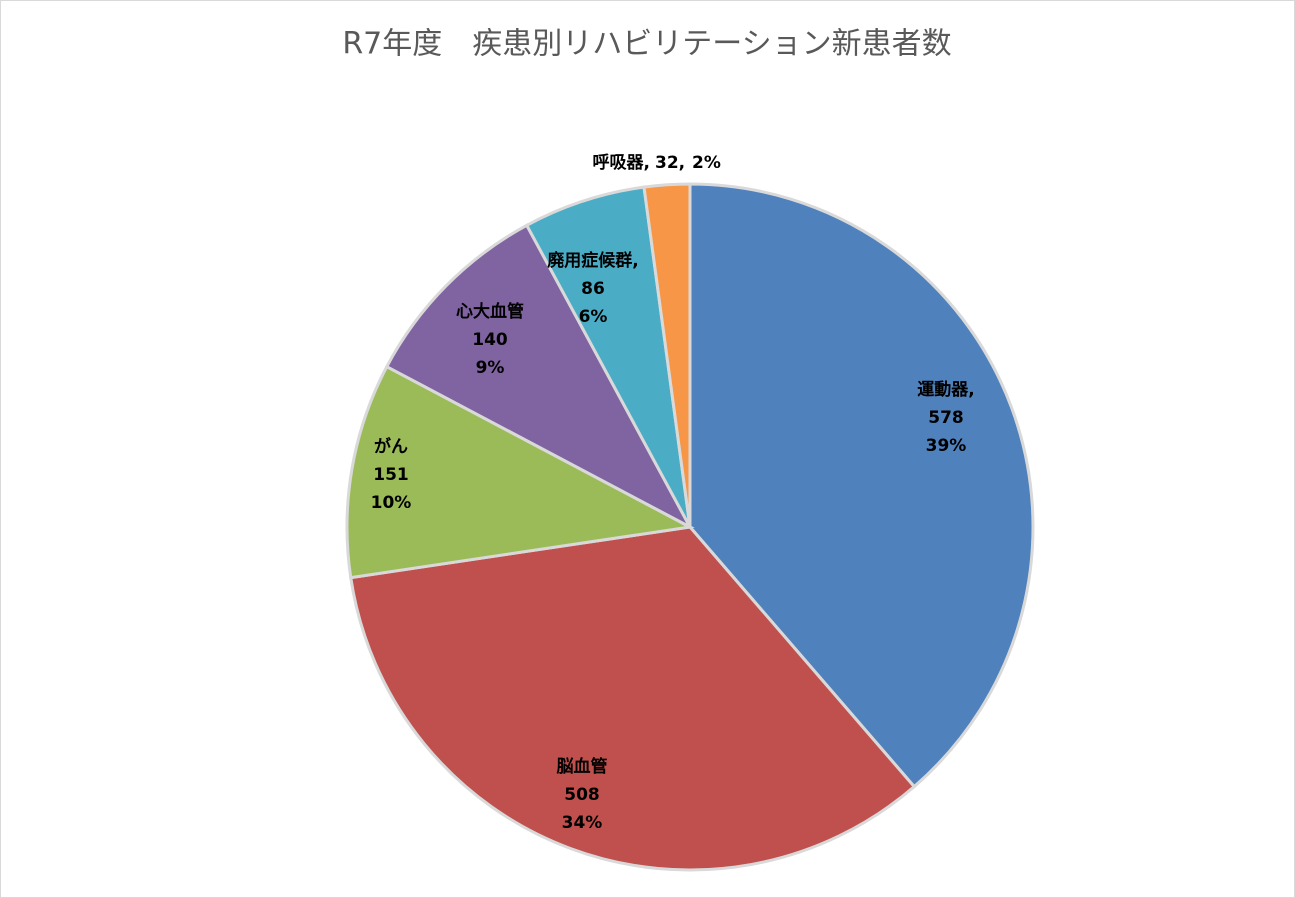  What do you see at coordinates (593, 289) in the screenshot?
I see `data-label-value: 86` at bounding box center [593, 289].